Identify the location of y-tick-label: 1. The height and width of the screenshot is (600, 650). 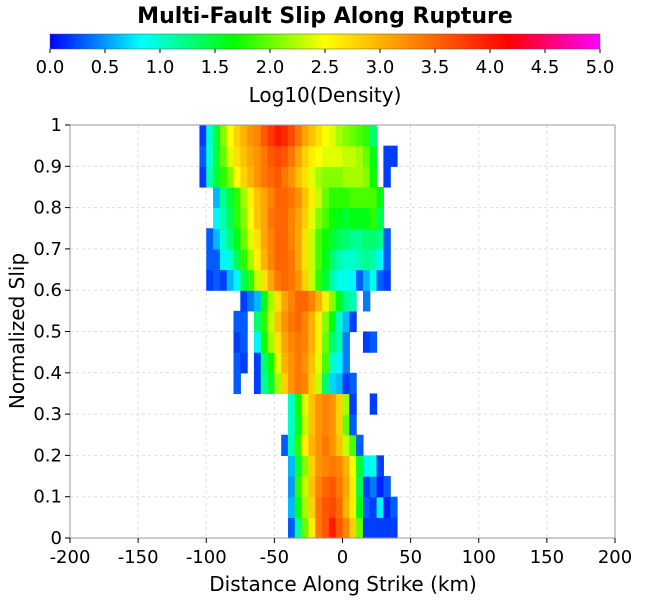
(56, 125).